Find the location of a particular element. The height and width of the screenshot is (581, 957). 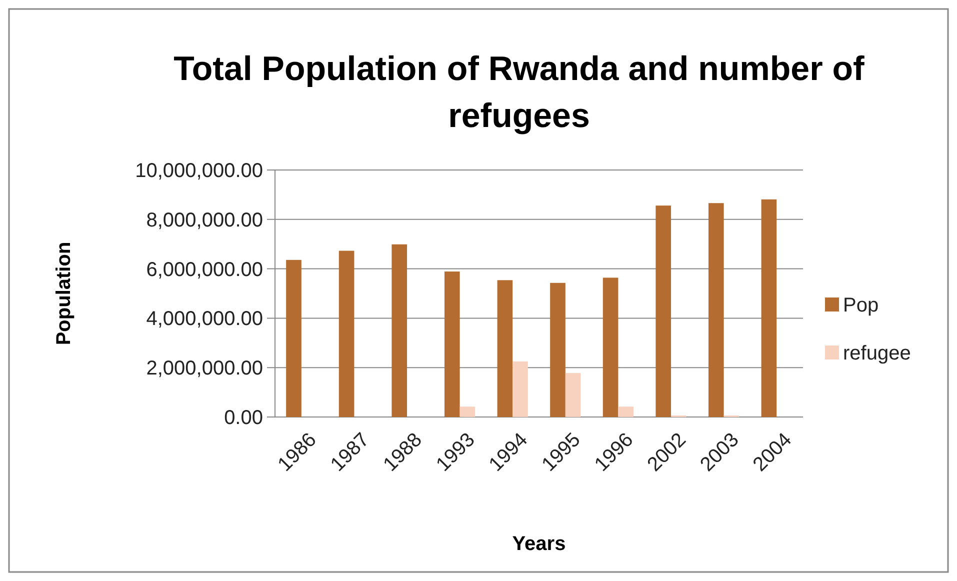

y-axis-title: Population is located at coordinates (64, 294).